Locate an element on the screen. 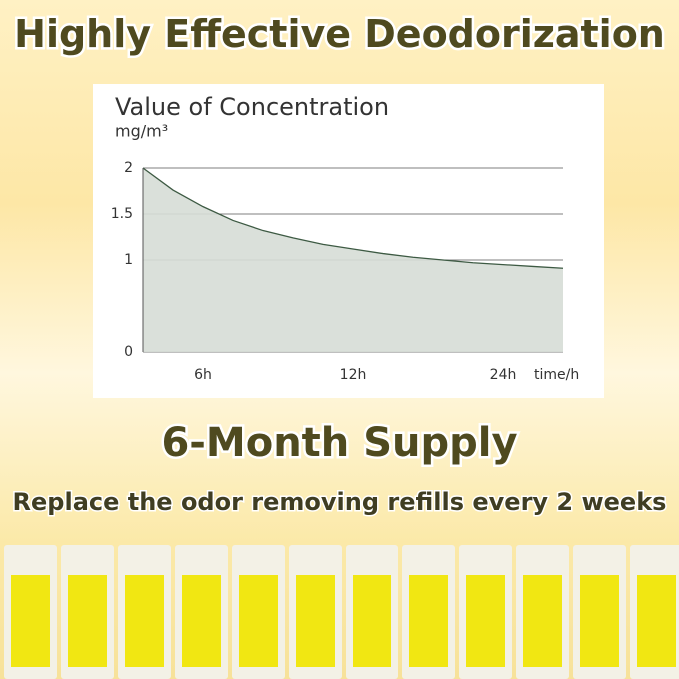  x-tick-label: 12h is located at coordinates (353, 375).